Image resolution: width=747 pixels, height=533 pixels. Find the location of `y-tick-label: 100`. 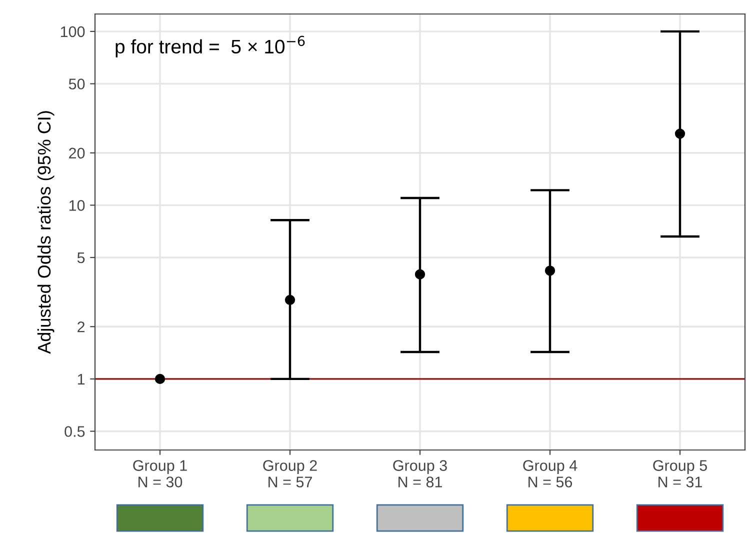

y-tick-label: 100 is located at coordinates (72, 32).